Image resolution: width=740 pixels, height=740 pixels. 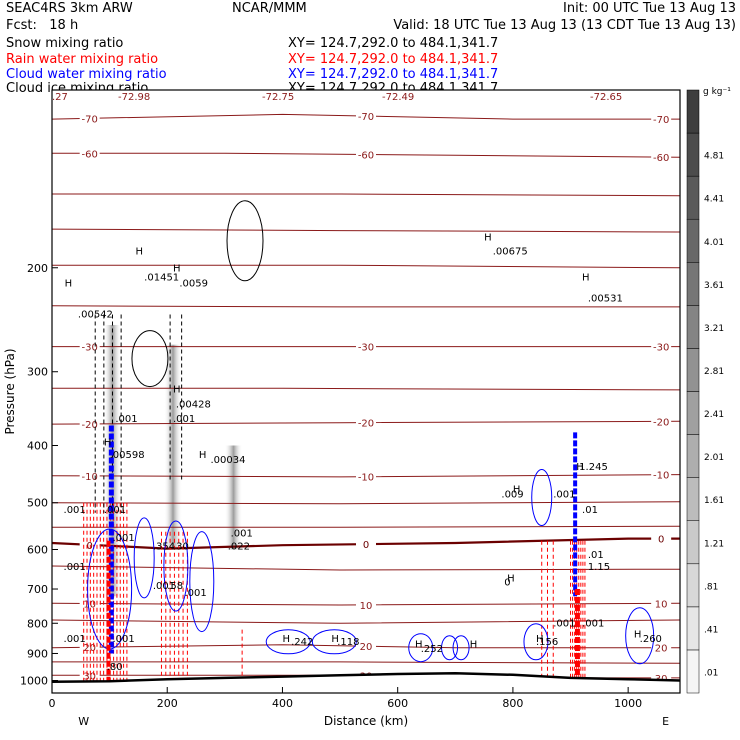 I want to click on extremum-label: .00598, so click(x=127, y=455).